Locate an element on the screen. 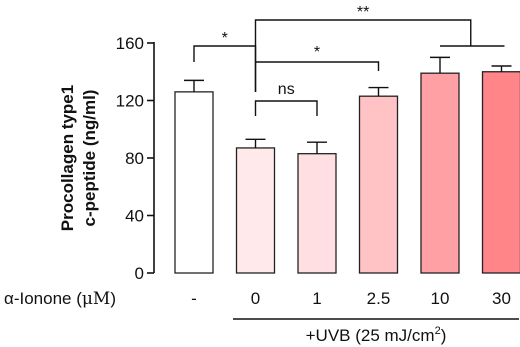 Image resolution: width=520 pixels, height=347 pixels. x-category-label: 10 is located at coordinates (440, 298).